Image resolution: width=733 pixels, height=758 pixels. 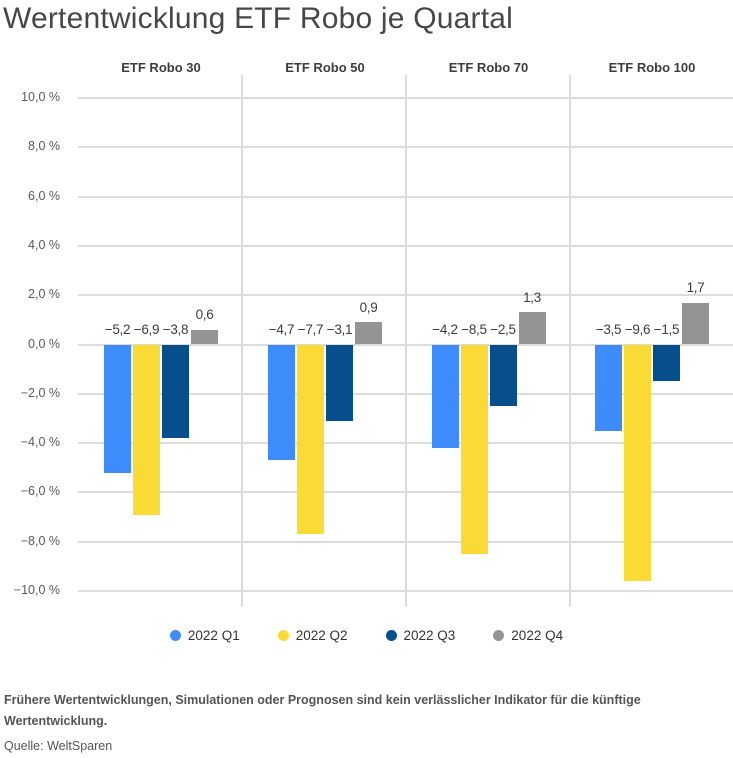 What do you see at coordinates (537, 635) in the screenshot?
I see `legend-label: 2022 Q4` at bounding box center [537, 635].